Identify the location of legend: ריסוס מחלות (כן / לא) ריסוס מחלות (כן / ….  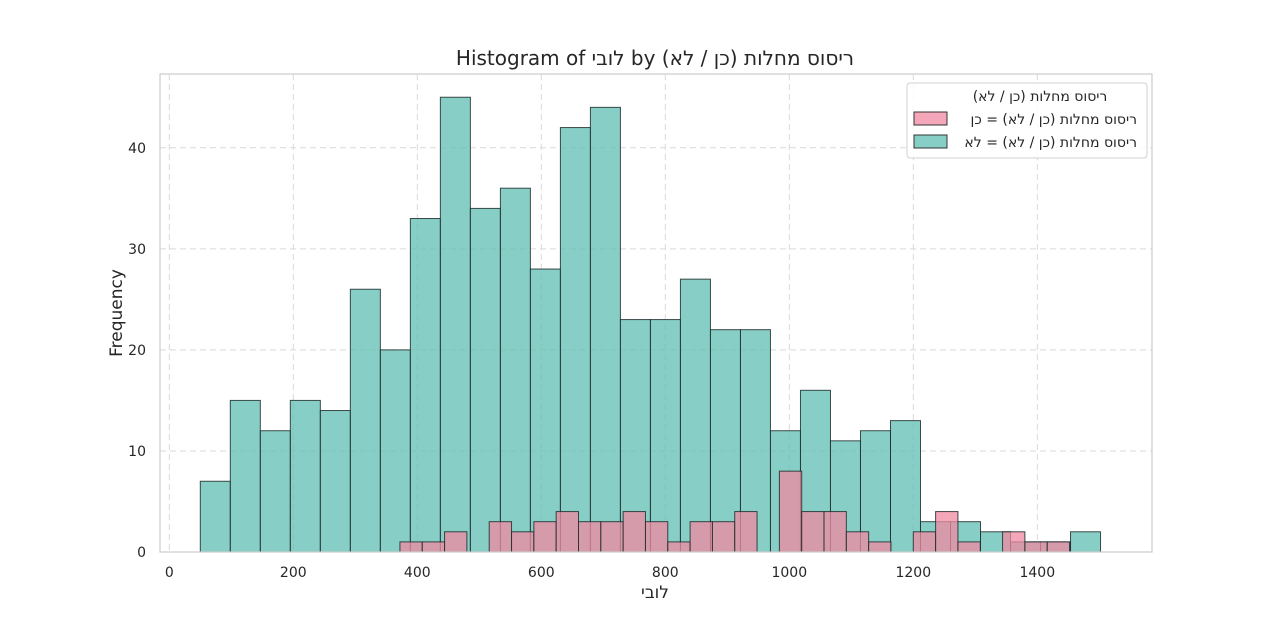
(1027, 120).